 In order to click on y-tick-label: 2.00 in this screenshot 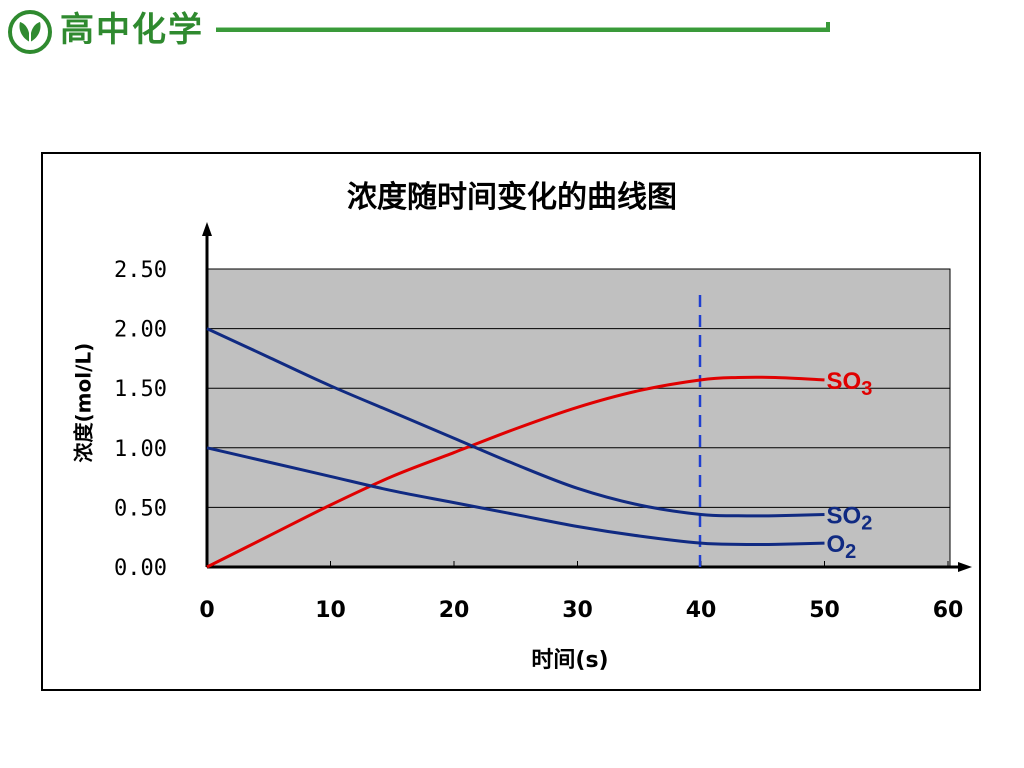, I will do `click(140, 330)`.